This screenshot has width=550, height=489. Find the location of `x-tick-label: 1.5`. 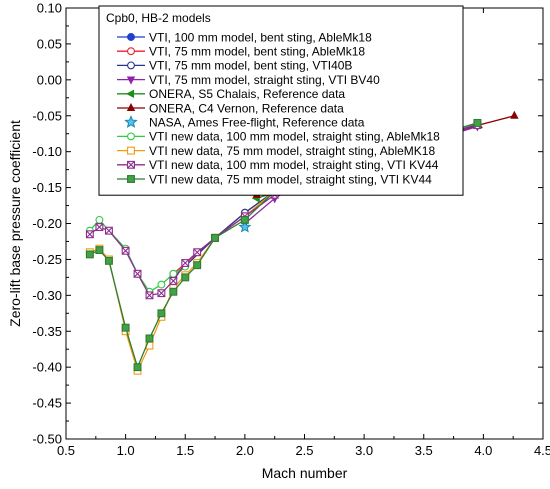

x-tick-label: 1.5 is located at coordinates (185, 450).